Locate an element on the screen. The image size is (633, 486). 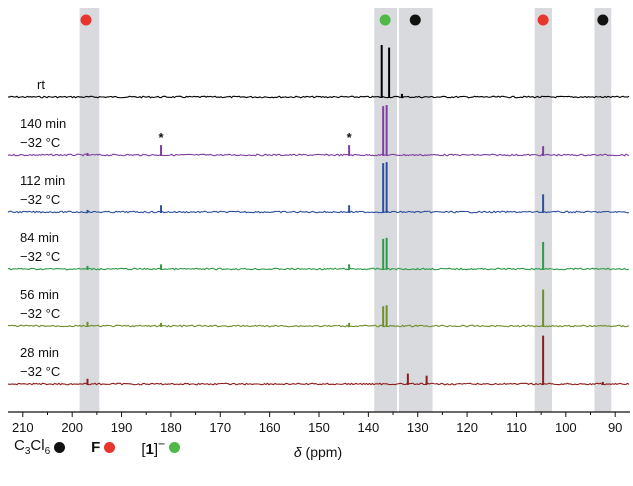
trace-condition-3: −32 °C is located at coordinates (40, 256).